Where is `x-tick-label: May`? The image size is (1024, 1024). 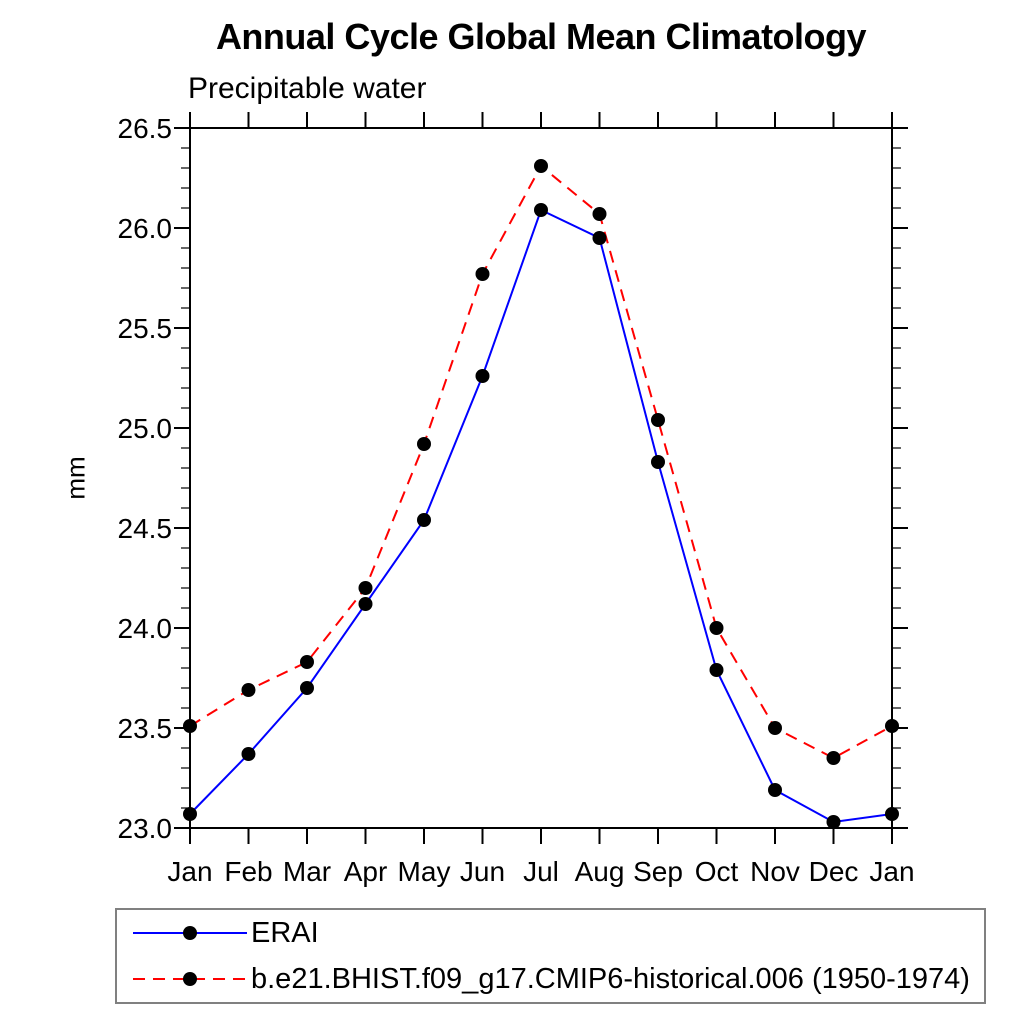 x-tick-label: May is located at coordinates (424, 871).